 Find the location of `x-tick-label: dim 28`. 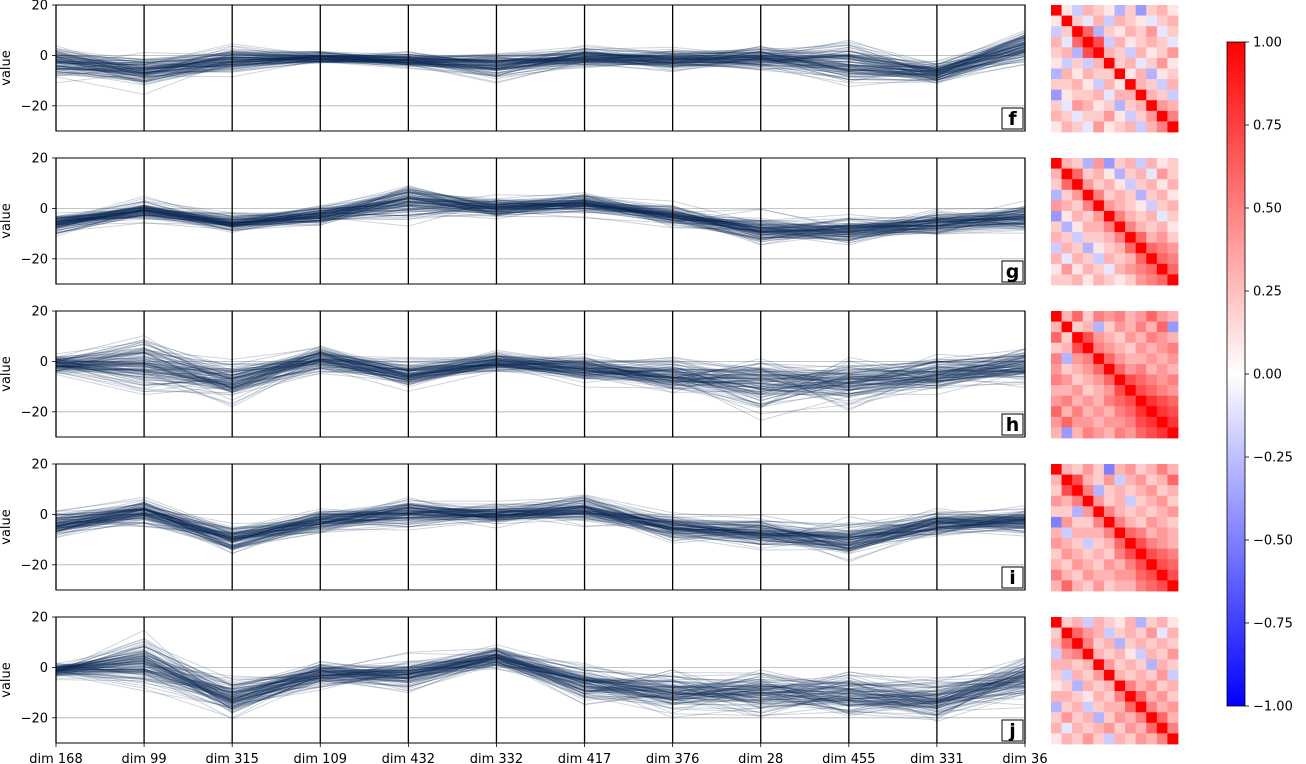

x-tick-label: dim 28 is located at coordinates (760, 758).